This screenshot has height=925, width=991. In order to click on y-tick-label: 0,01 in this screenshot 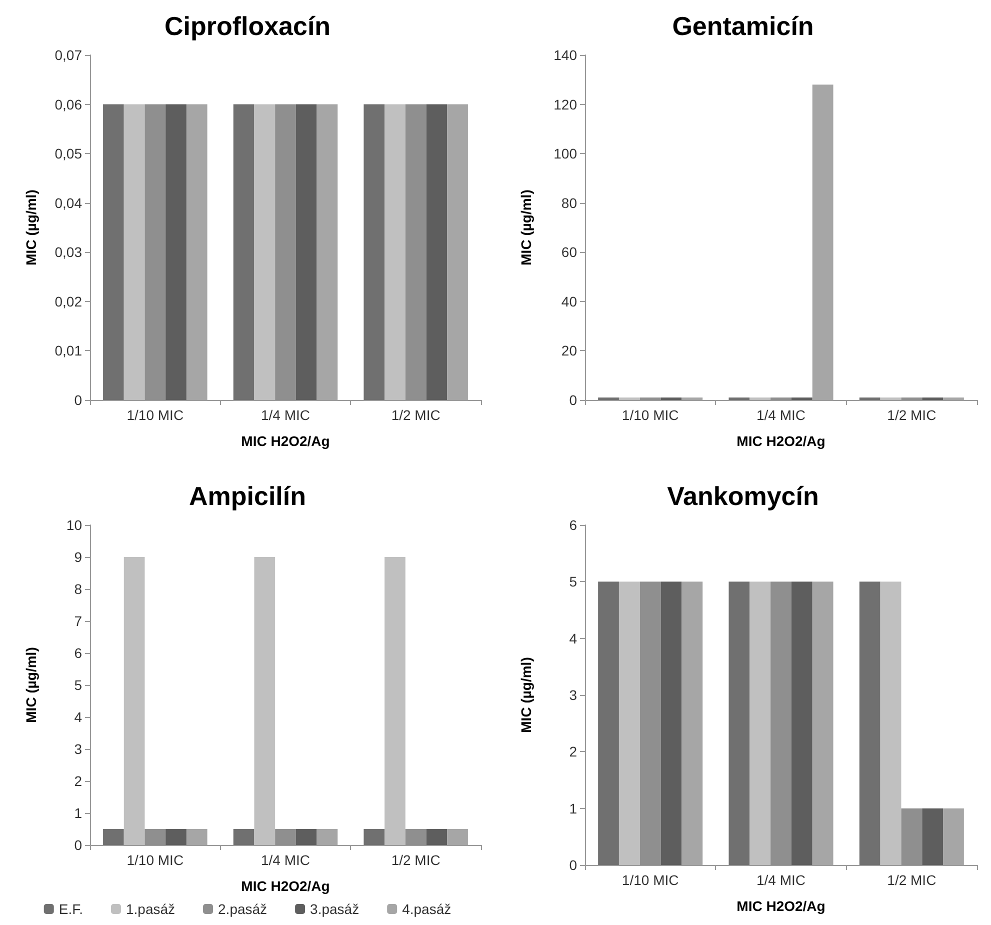, I will do `click(68, 350)`.